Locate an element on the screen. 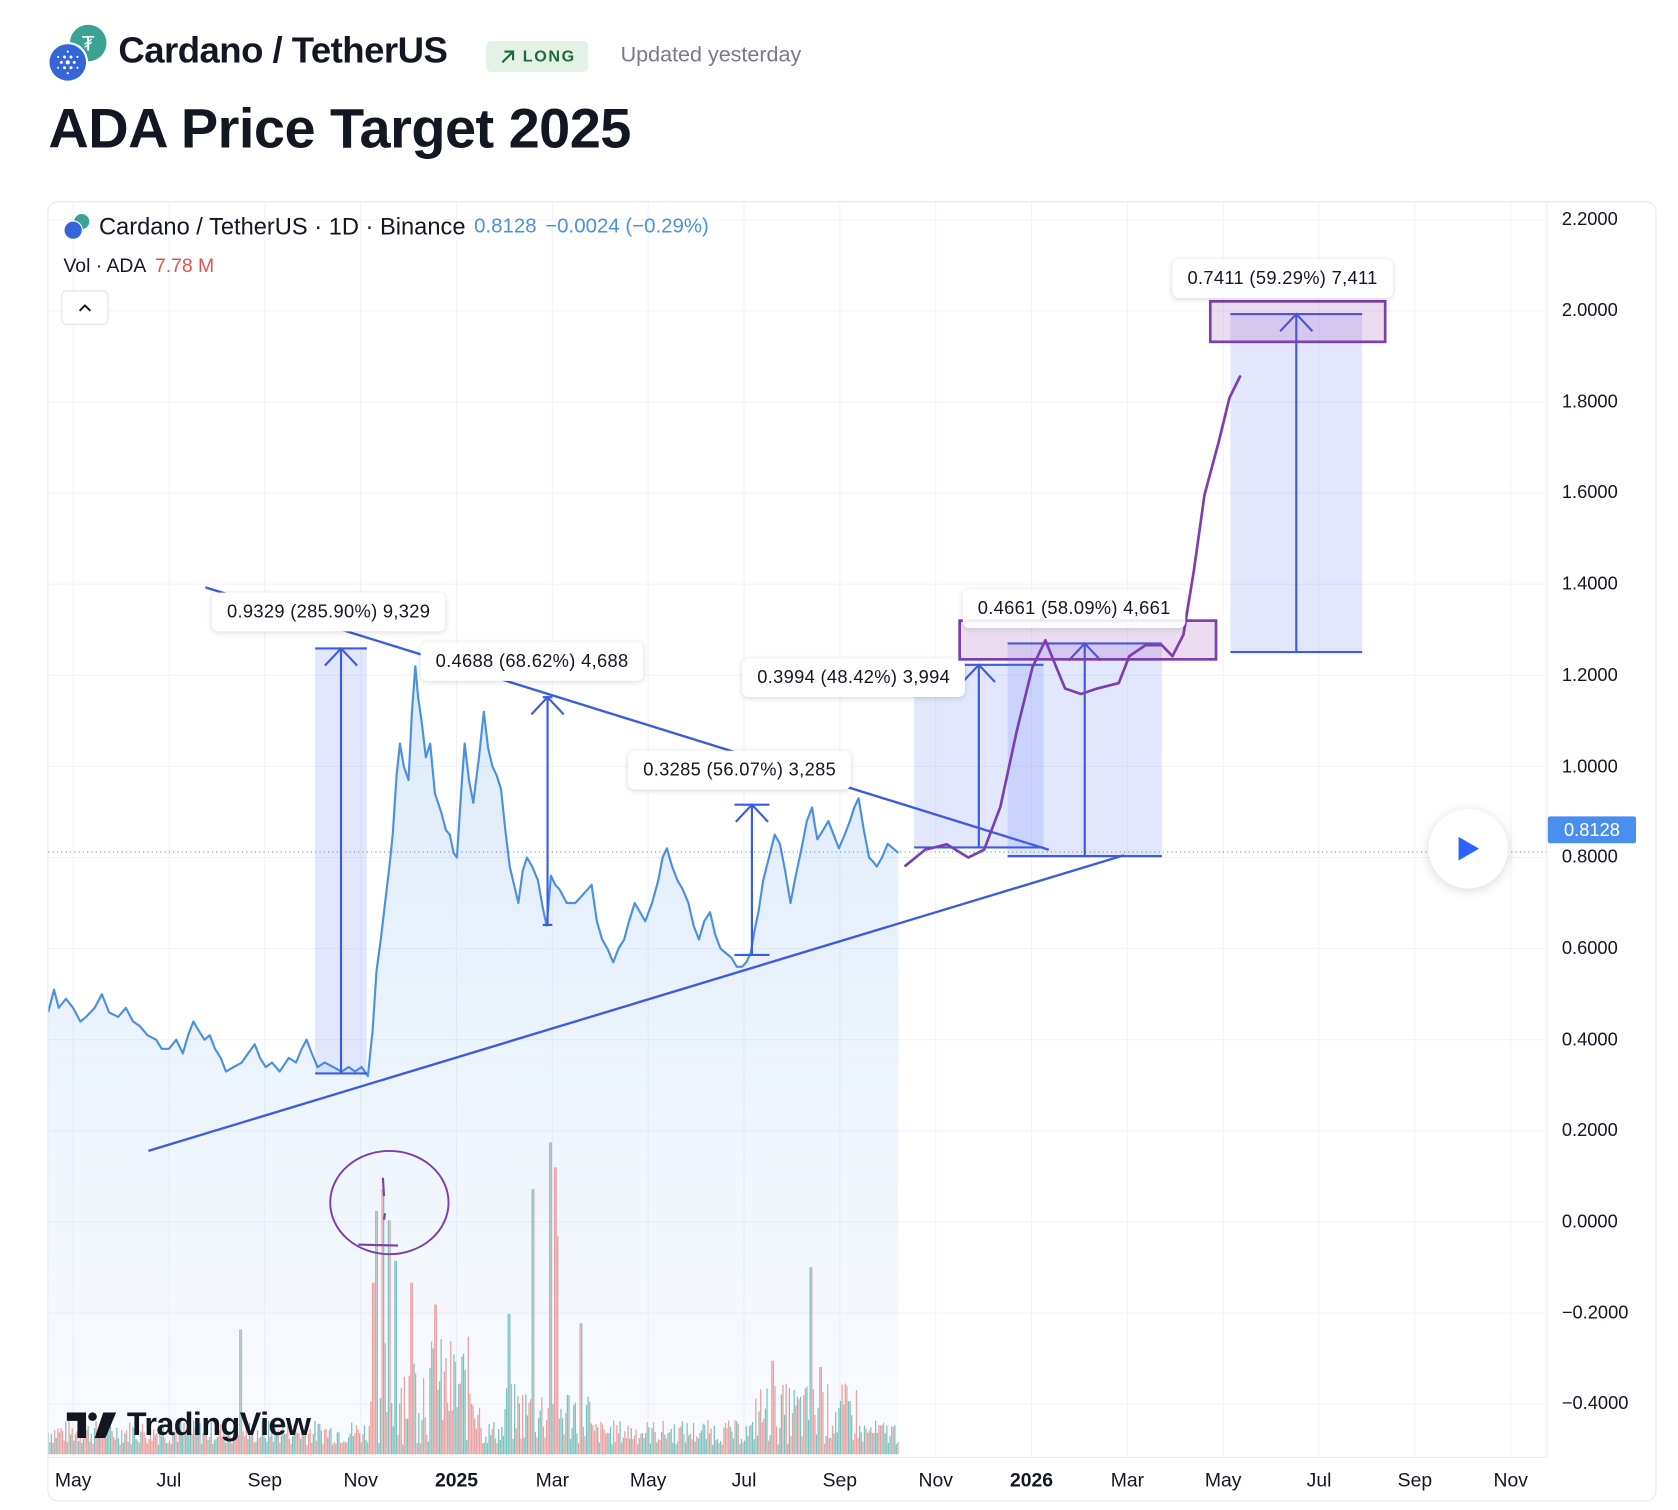  price-tick-label: 1.6000 is located at coordinates (1589, 492).